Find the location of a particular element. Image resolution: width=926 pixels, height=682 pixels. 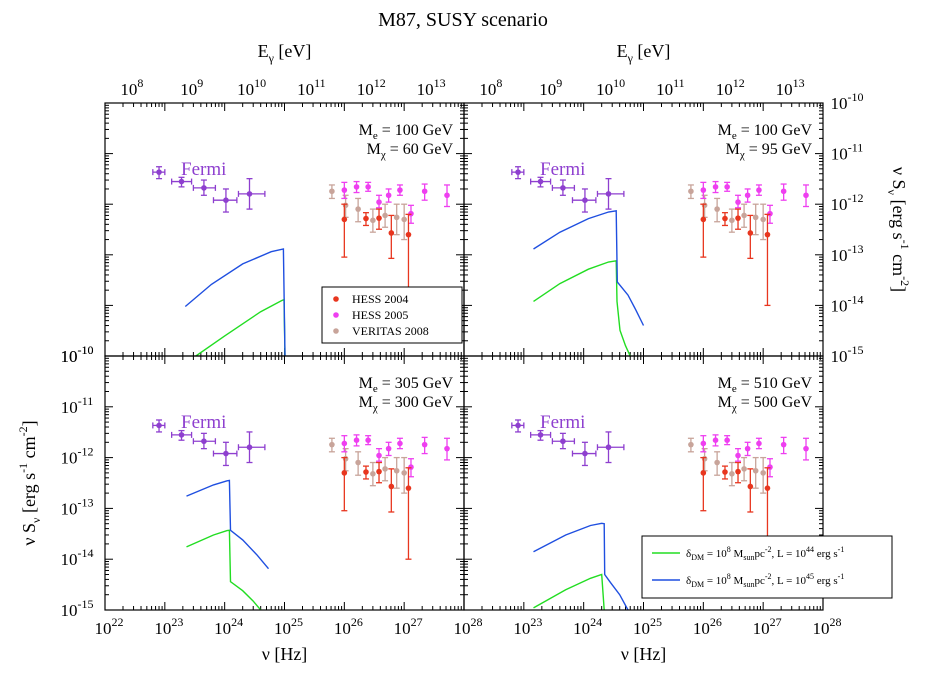

data-legend-box is located at coordinates (392, 315).